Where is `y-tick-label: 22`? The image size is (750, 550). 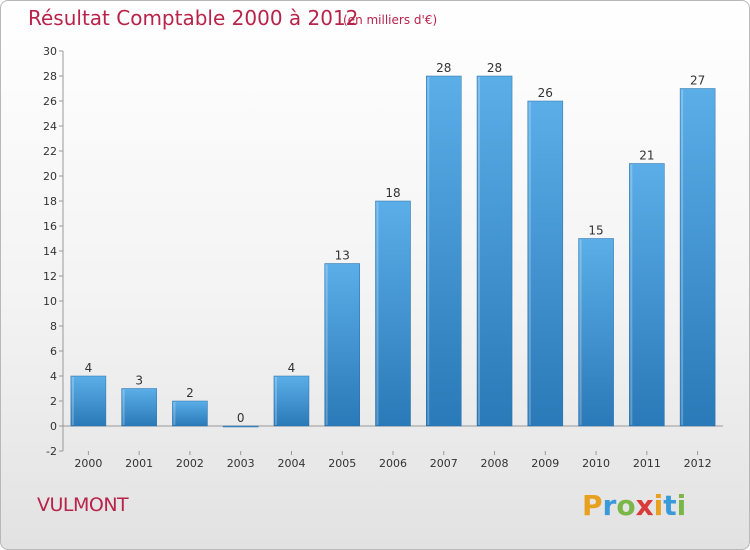 y-tick-label: 22 is located at coordinates (50, 151).